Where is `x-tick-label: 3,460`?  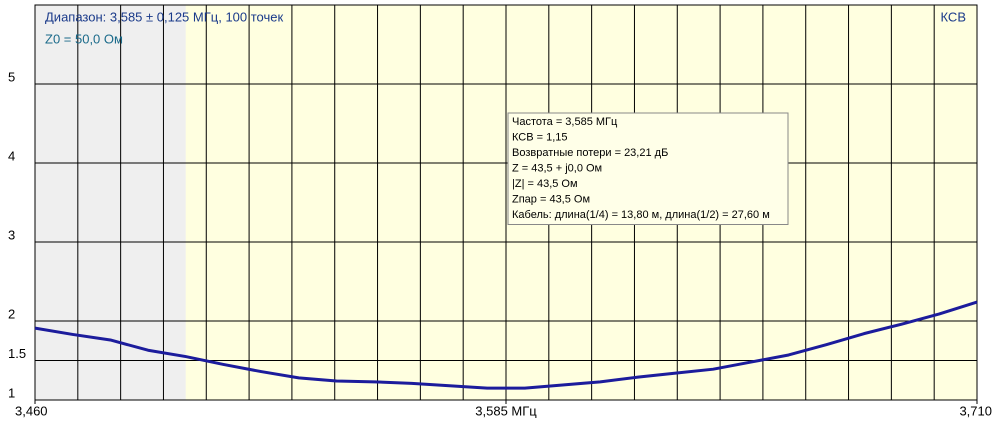
x-tick-label: 3,460 is located at coordinates (31, 410).